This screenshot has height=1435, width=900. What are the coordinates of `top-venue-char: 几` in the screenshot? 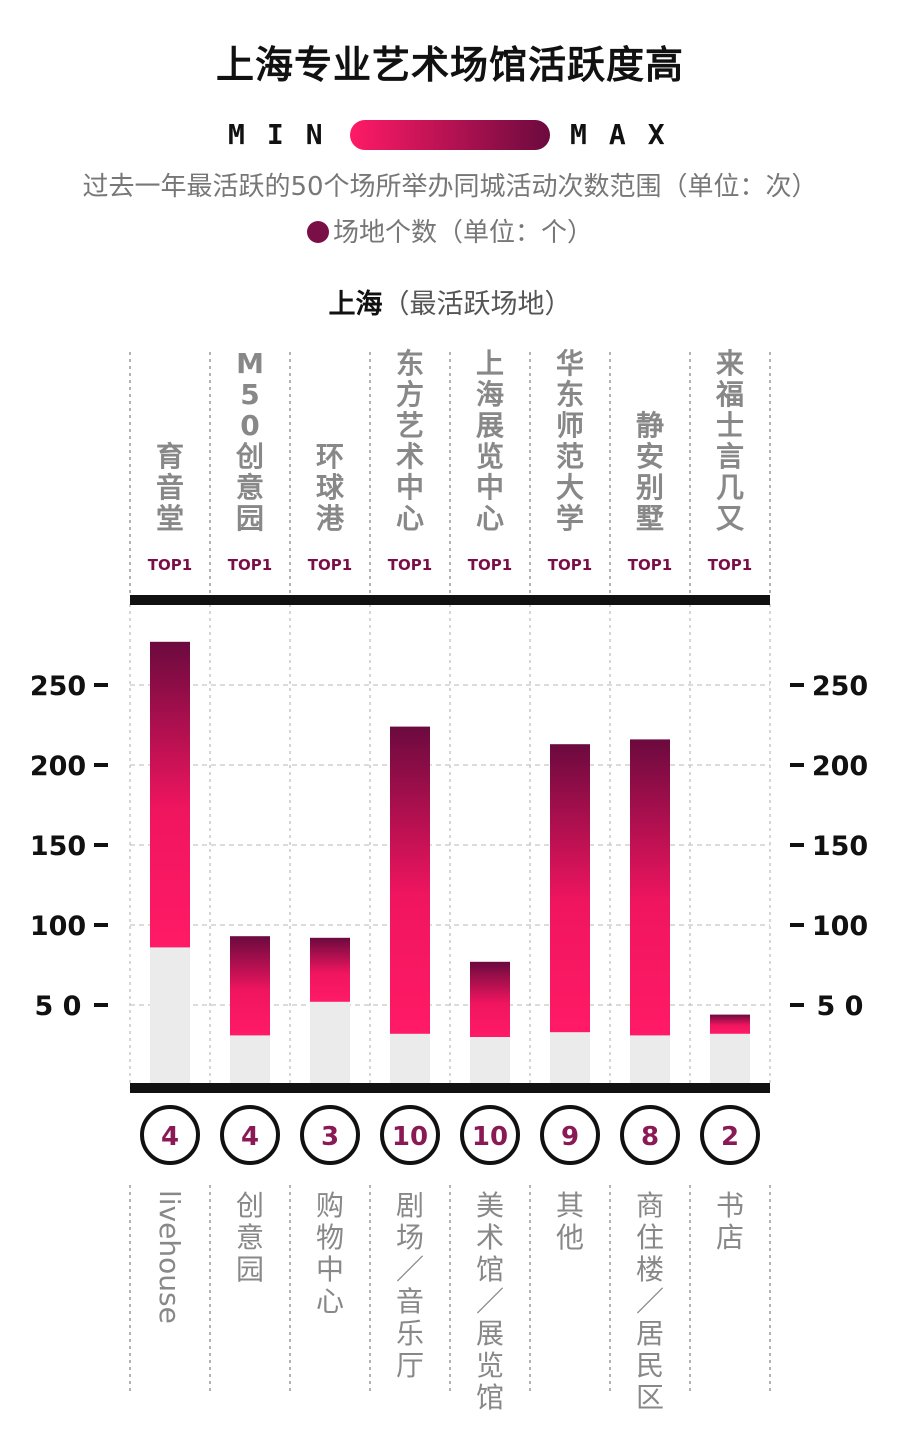 It's located at (730, 487).